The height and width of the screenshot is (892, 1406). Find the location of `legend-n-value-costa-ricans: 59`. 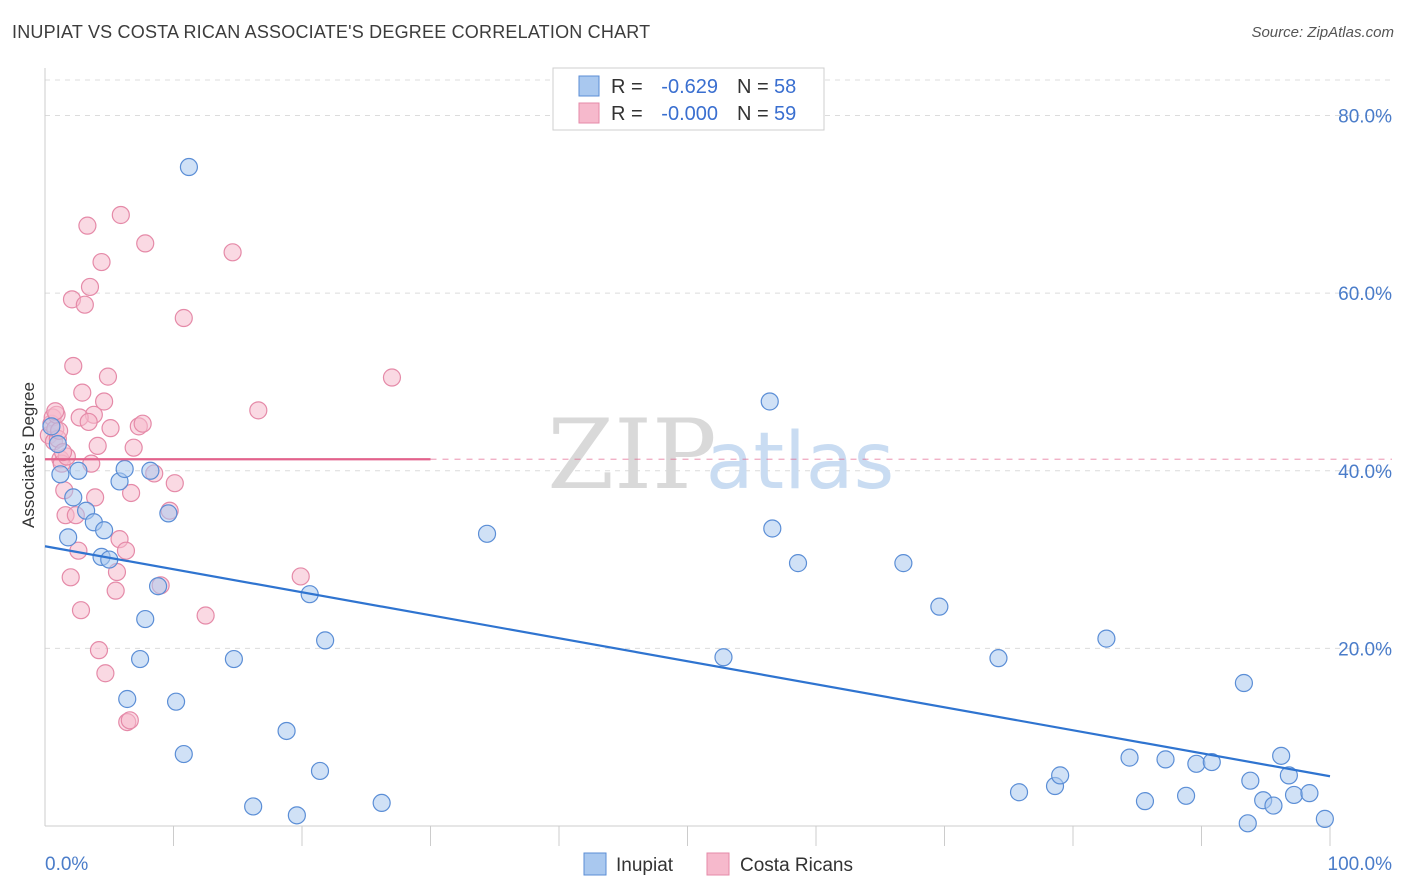

legend-n-value-costa-ricans: 59 is located at coordinates (785, 114).